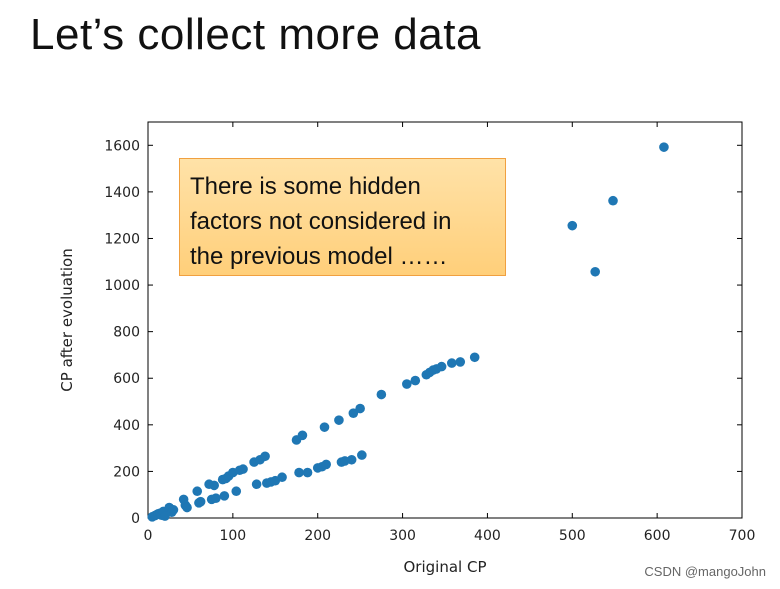  What do you see at coordinates (445, 567) in the screenshot?
I see `x-axis-label: Original CP` at bounding box center [445, 567].